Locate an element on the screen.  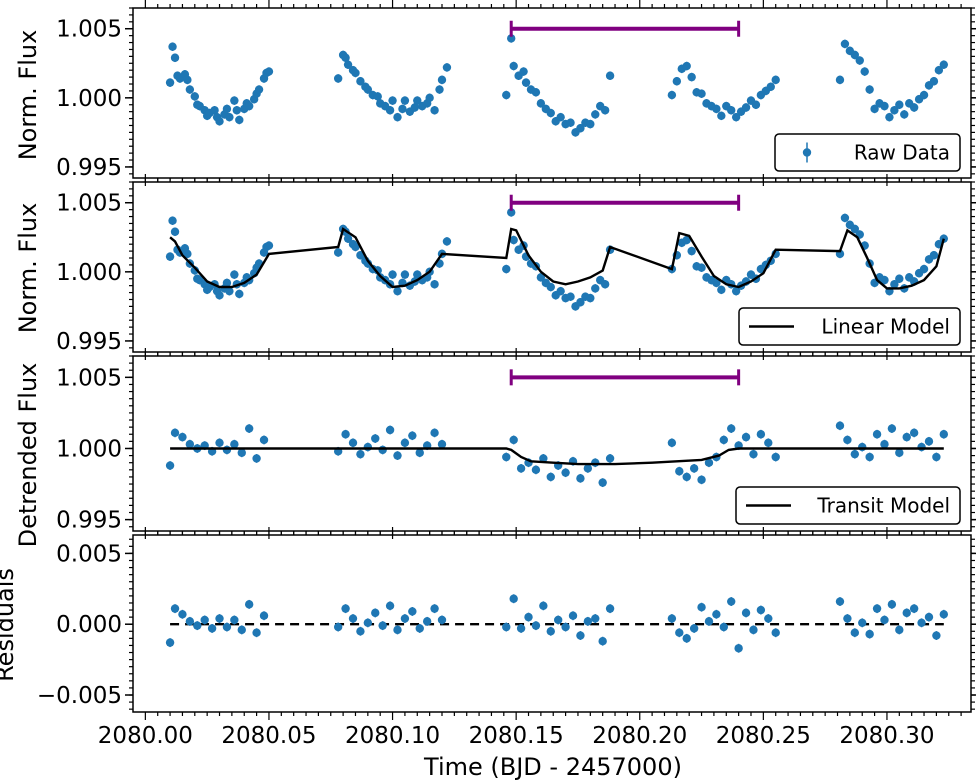
y-axis-label: Norm. Flux is located at coordinates (28, 95).